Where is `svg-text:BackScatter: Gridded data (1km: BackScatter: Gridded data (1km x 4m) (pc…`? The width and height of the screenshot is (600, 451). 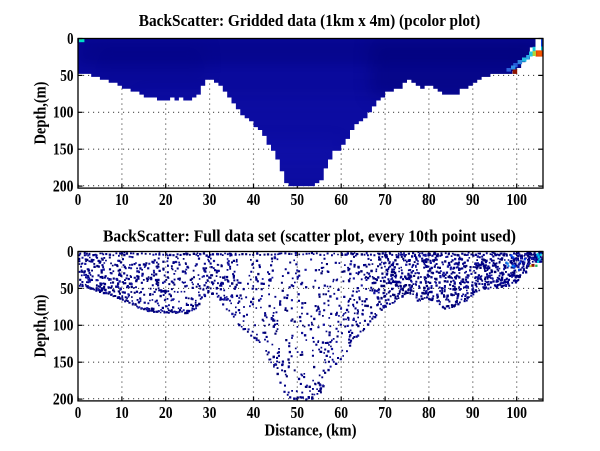
svg-text:BackScatter: Gridded data (1km: BackScatter: Gridded data (1km x 4m) (pc… is located at coordinates (310, 20).